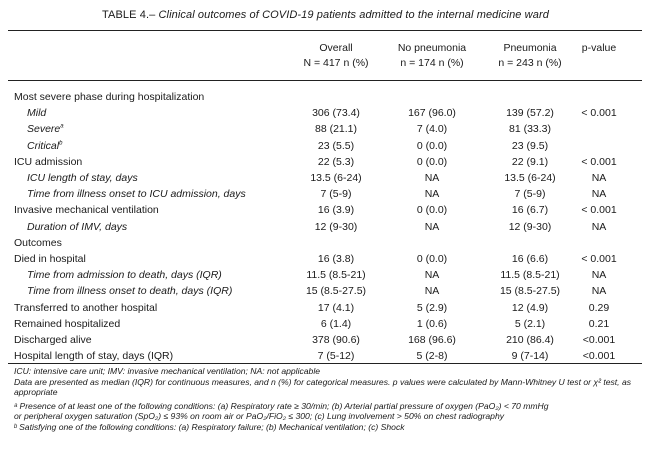 The width and height of the screenshot is (651, 461). I want to click on row-label-text: Invasive mechanical ventilation, so click(86, 210).